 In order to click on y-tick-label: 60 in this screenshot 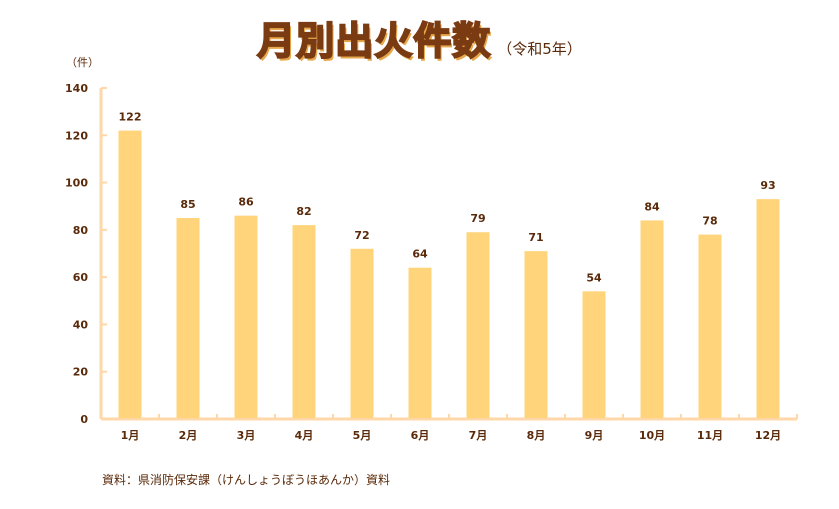, I will do `click(81, 277)`.